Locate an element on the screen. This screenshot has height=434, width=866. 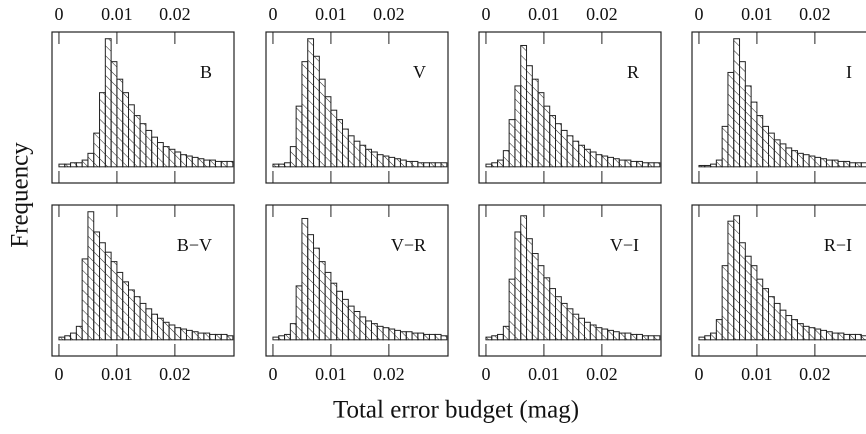
x-axis-label: Total error budget (mag) is located at coordinates (456, 410).